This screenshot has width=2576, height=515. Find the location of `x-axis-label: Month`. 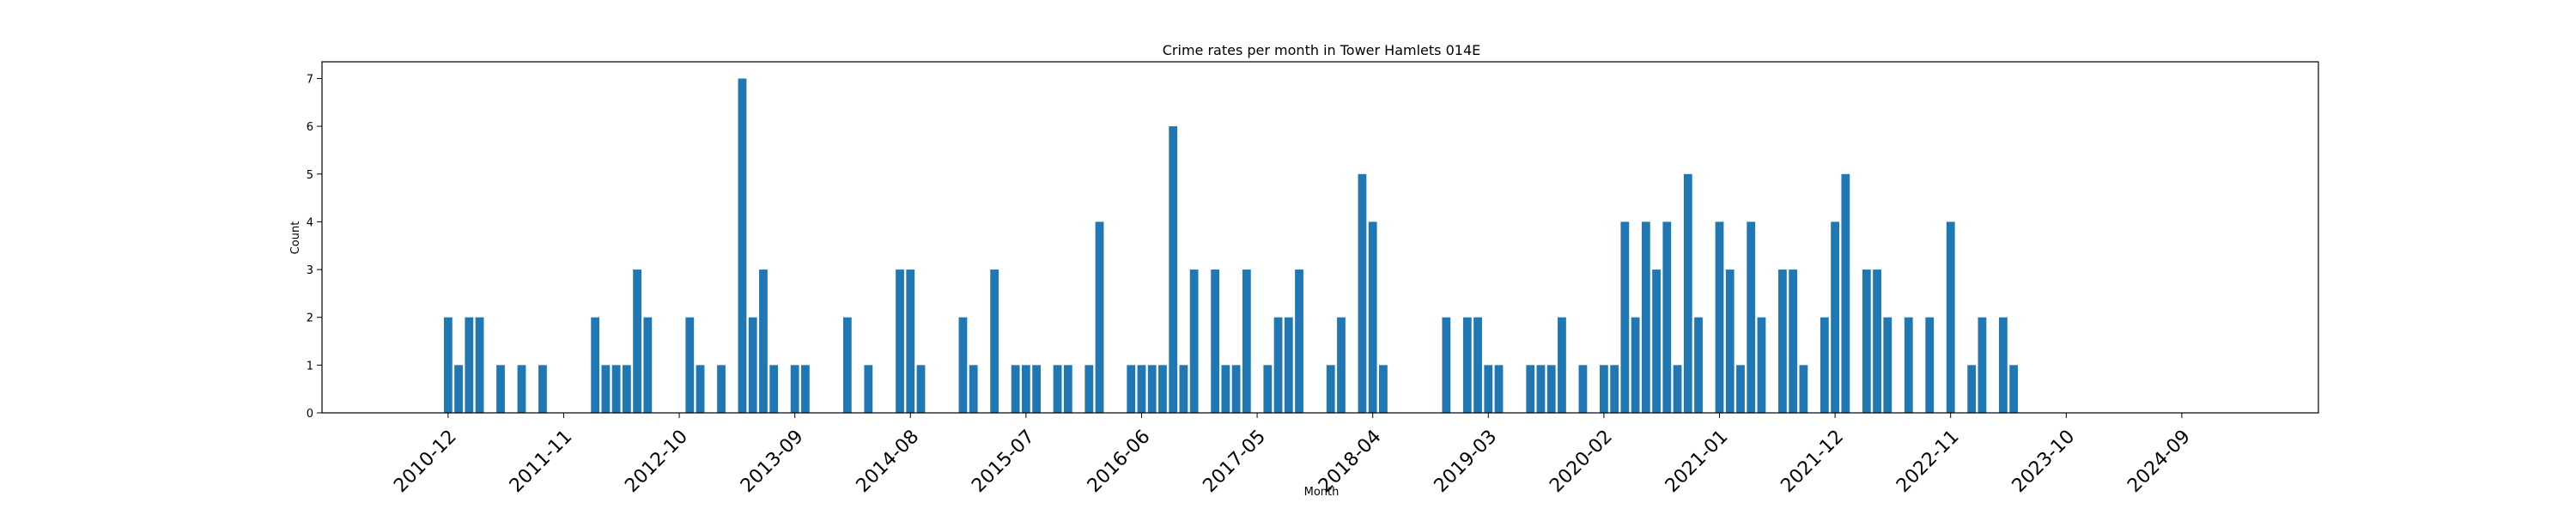

x-axis-label: Month is located at coordinates (1322, 492).